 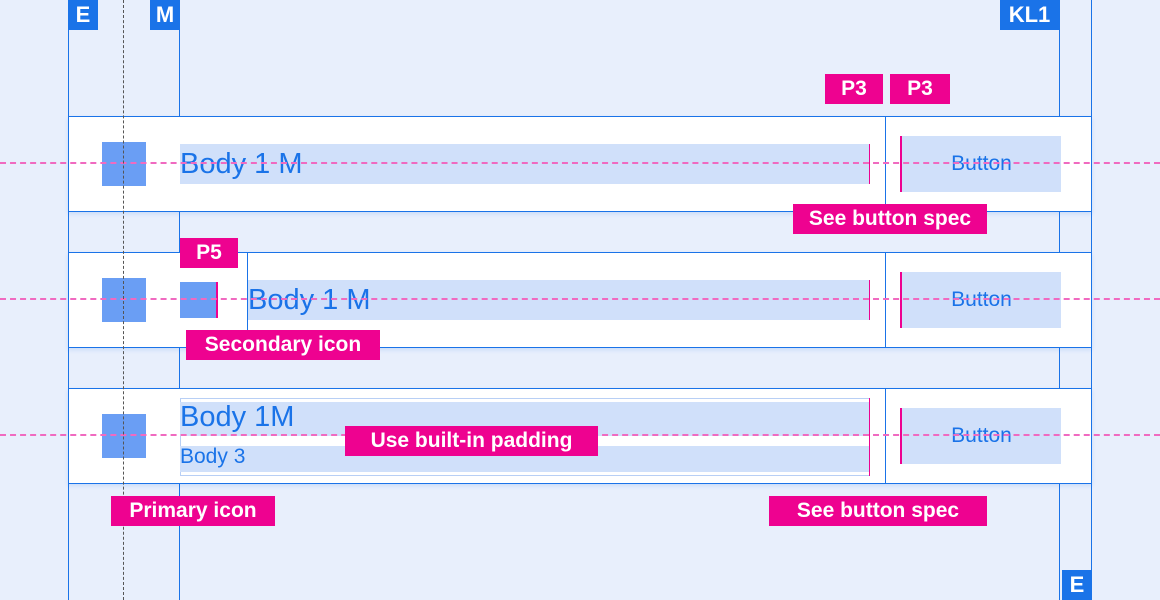 What do you see at coordinates (247, 300) in the screenshot?
I see `p5-guide` at bounding box center [247, 300].